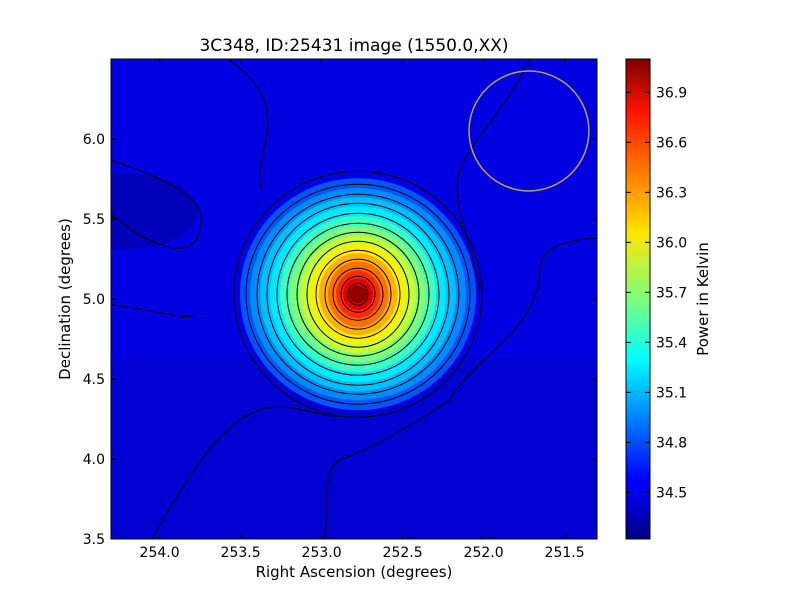  Describe the element at coordinates (671, 243) in the screenshot. I see `colorbar-tick-label: 36.0` at that location.